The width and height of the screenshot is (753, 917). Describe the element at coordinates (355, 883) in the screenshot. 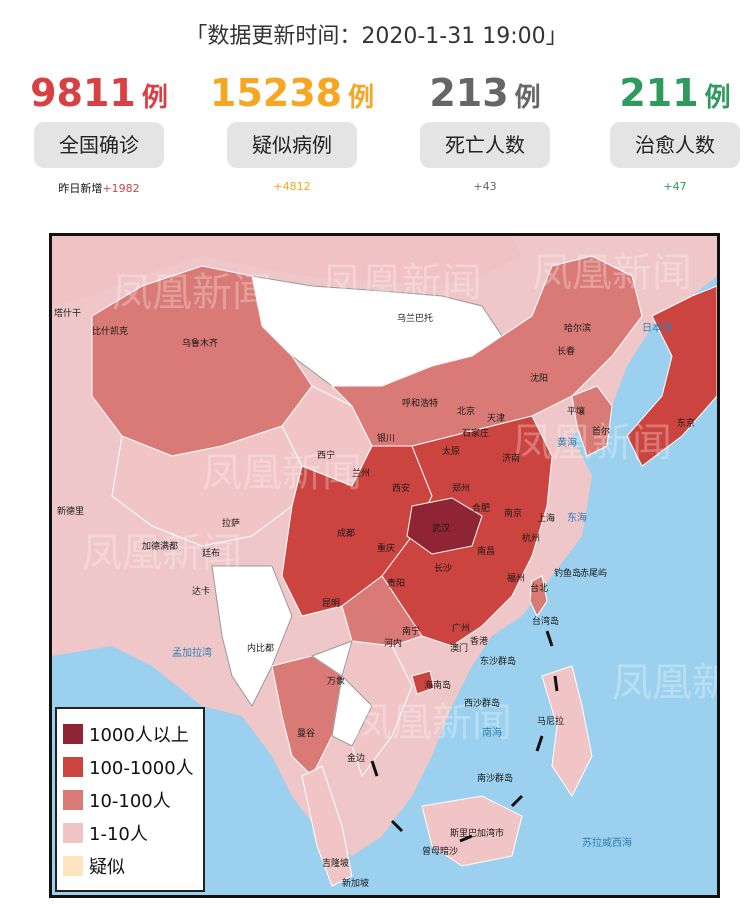

I see `city-singapore: 新加坡` at that location.